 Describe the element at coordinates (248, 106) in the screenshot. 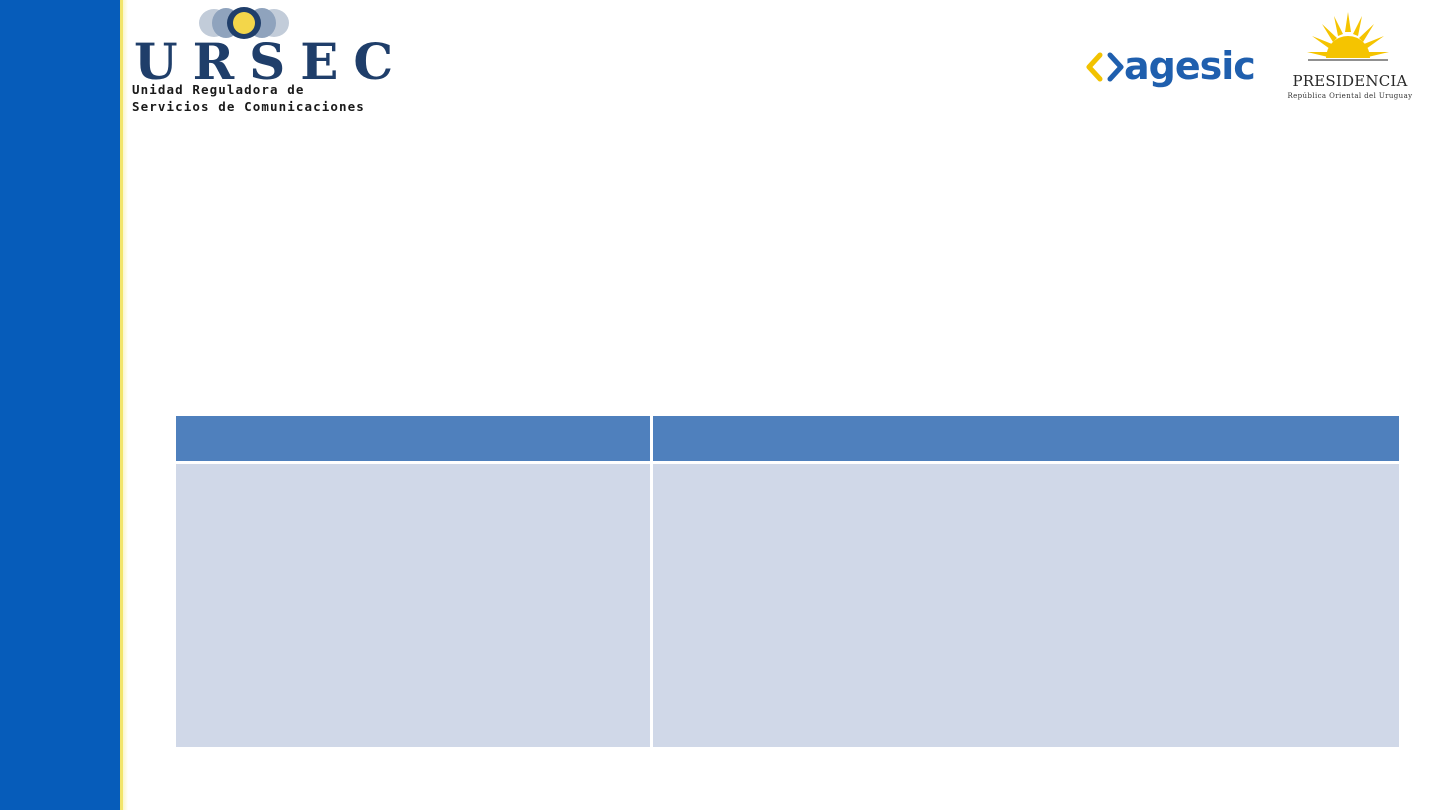

I see `ursec-tagline-line-2: Servicios de Comunicaciones` at that location.